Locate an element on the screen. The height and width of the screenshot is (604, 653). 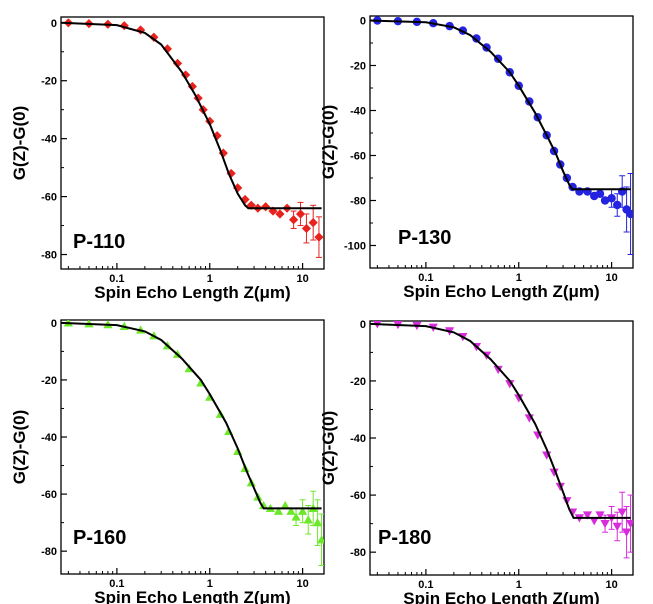
panel-label: P-160 is located at coordinates (99, 538).